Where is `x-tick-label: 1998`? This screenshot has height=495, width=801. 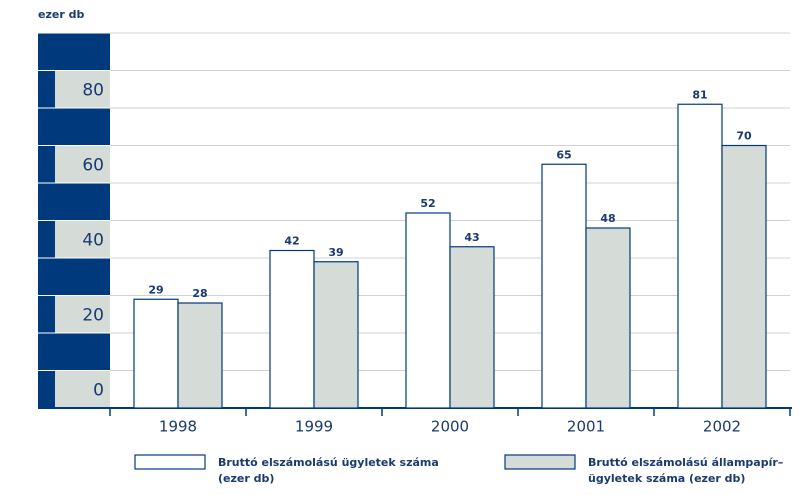
x-tick-label: 1998 is located at coordinates (178, 427).